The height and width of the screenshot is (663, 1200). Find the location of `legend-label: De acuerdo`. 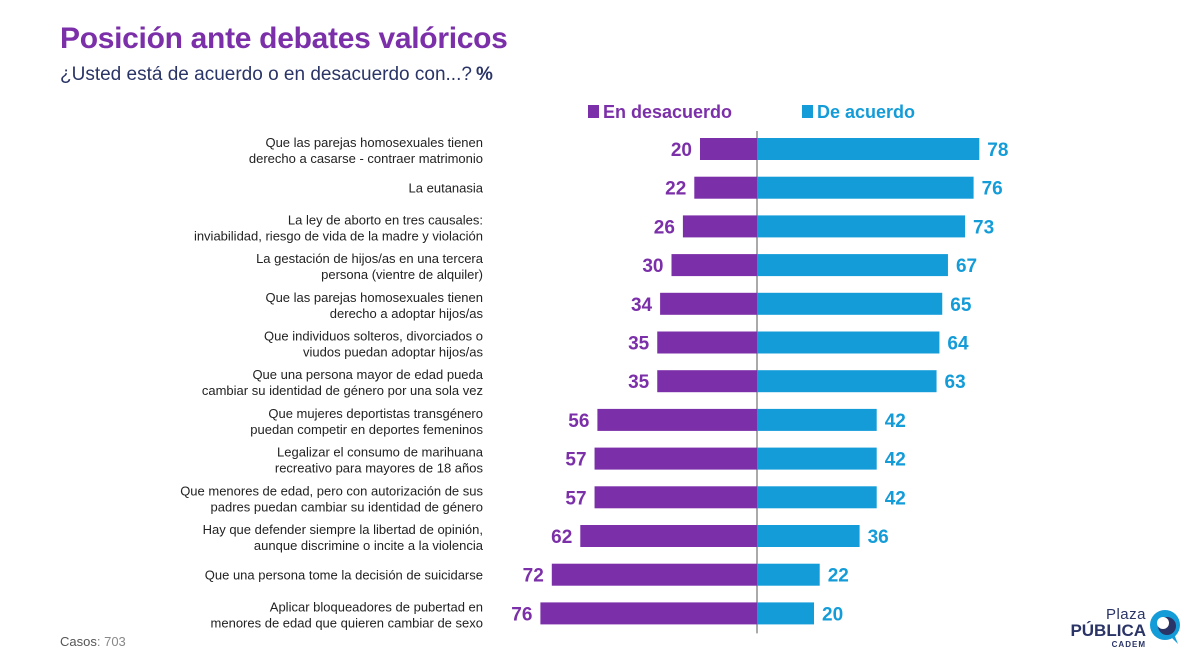

legend-label: De acuerdo is located at coordinates (866, 112).